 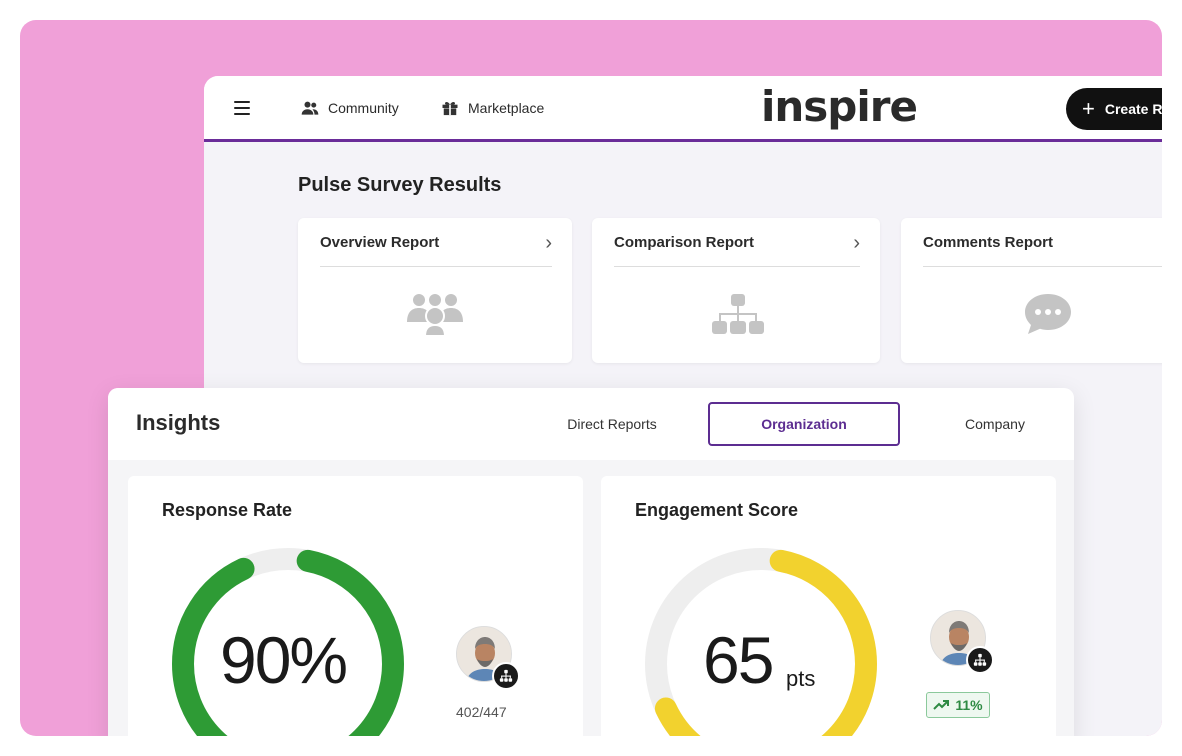 What do you see at coordinates (435, 315) in the screenshot?
I see `group-icon` at bounding box center [435, 315].